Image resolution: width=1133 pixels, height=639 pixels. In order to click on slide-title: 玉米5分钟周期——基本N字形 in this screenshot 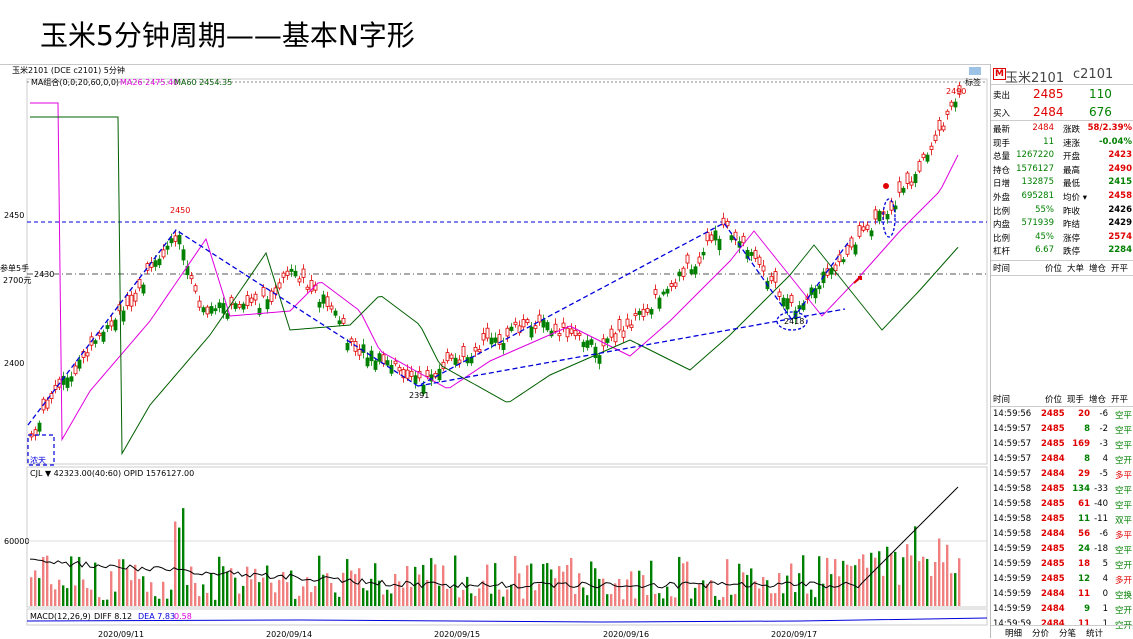, I will do `click(227, 35)`.